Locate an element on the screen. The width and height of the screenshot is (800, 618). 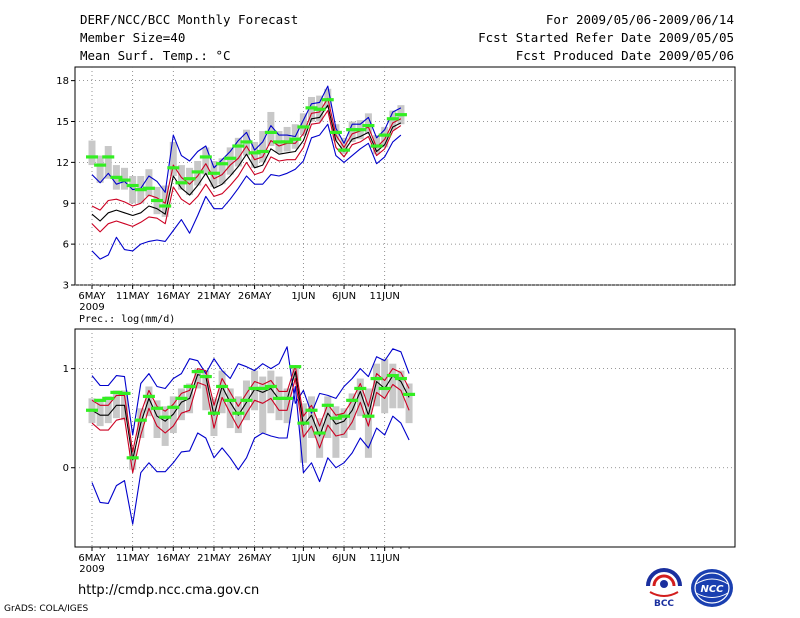
panel-0-series-ensemble-mean is located at coordinates (246, 163).